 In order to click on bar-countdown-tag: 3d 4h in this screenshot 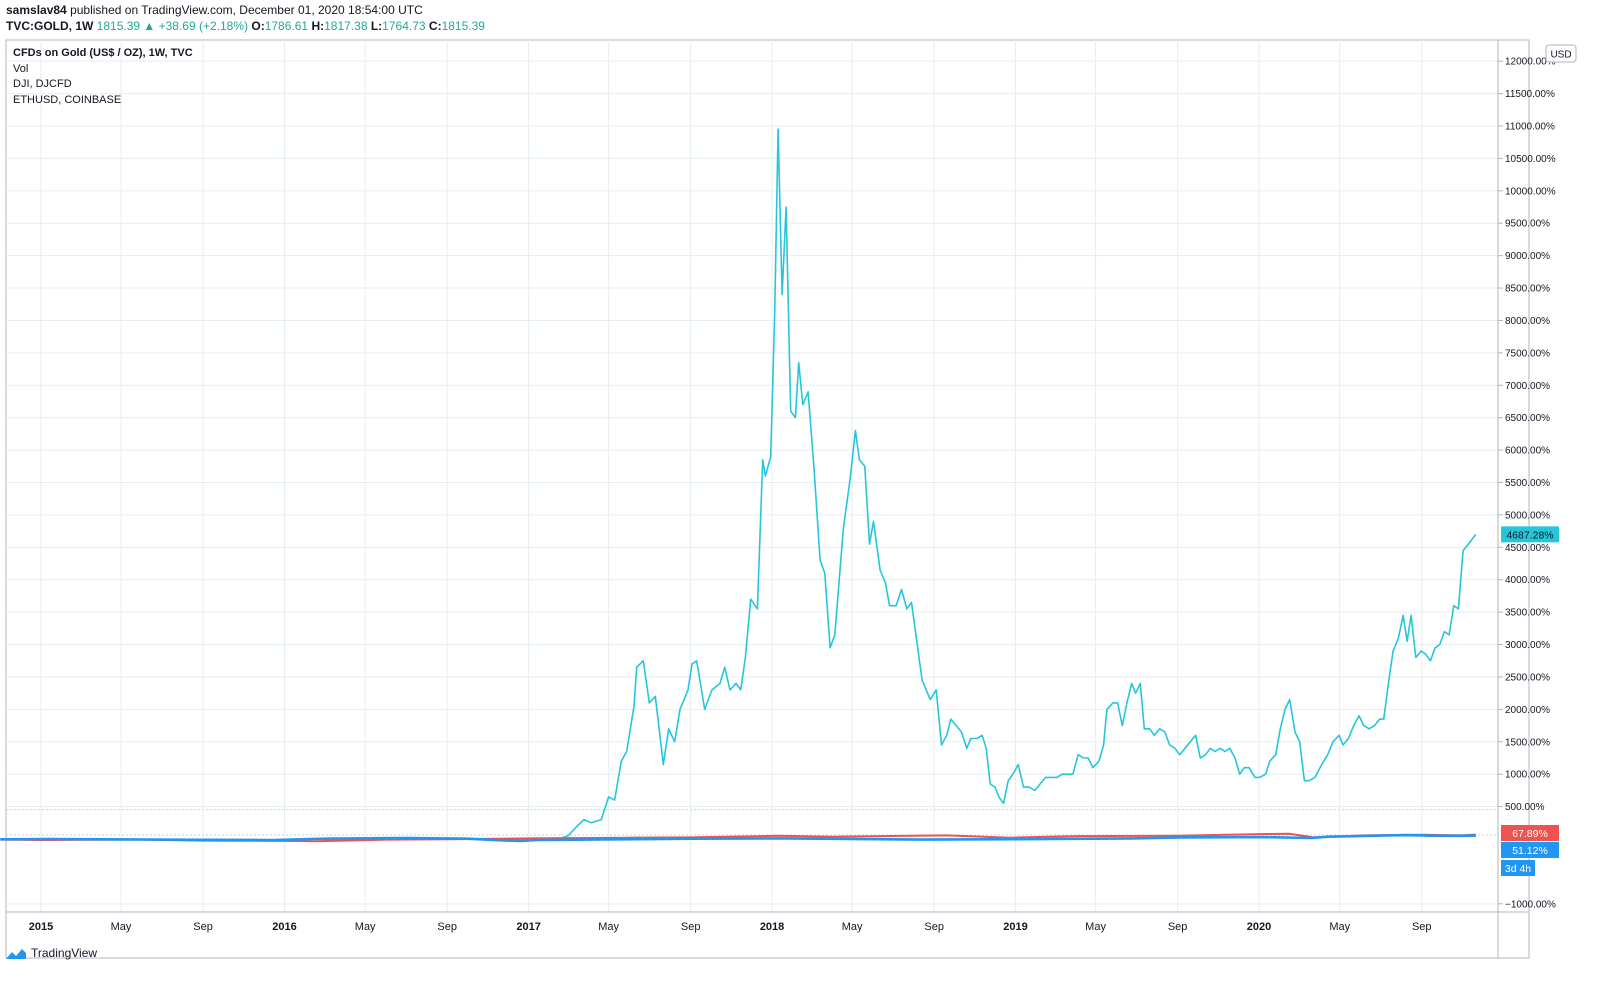, I will do `click(1518, 869)`.